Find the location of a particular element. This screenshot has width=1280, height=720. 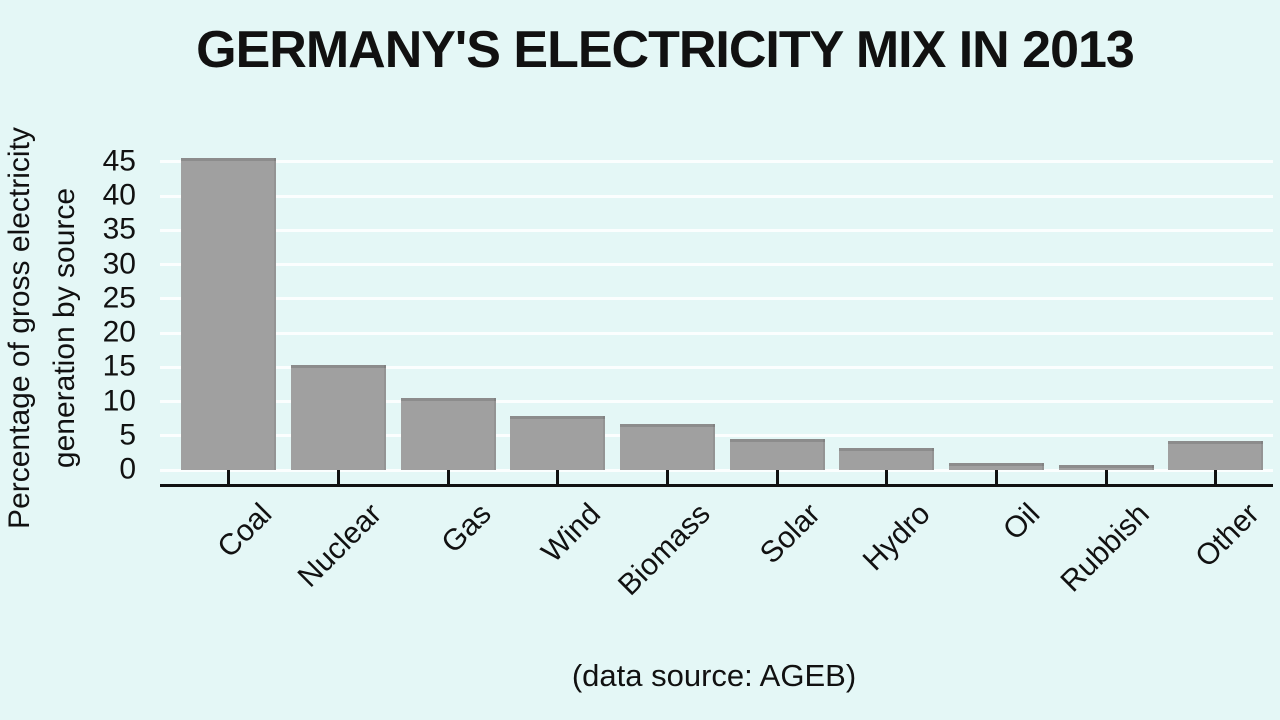

y-tick-label-40: 40 is located at coordinates (119, 195).